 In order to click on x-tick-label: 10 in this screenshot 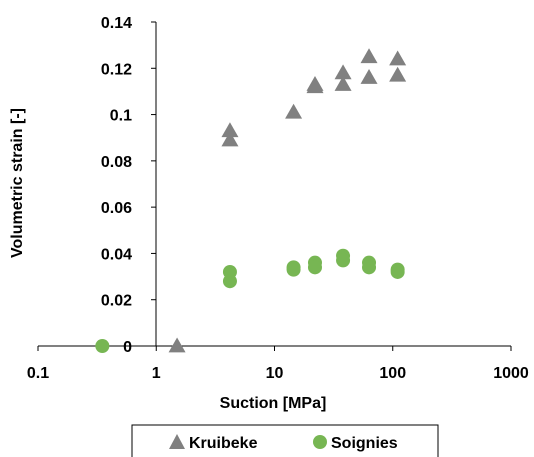, I will do `click(275, 373)`.